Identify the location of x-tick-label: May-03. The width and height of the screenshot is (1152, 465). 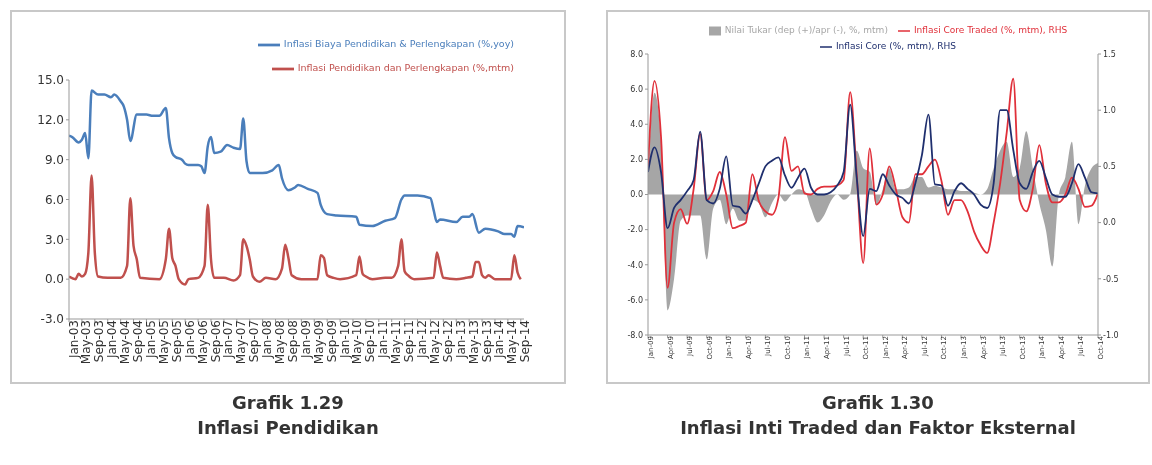
(86, 342).